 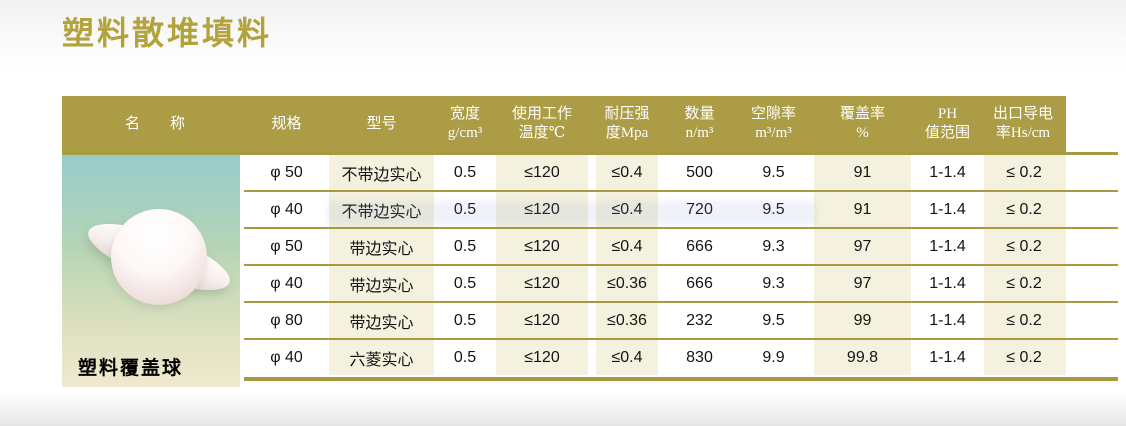 I want to click on col-header-model: 型号, so click(x=381, y=124).